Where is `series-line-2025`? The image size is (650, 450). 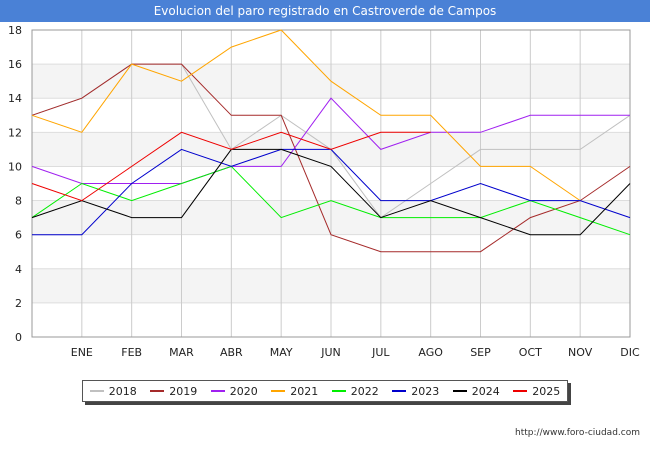 series-line-2025 is located at coordinates (231, 166).